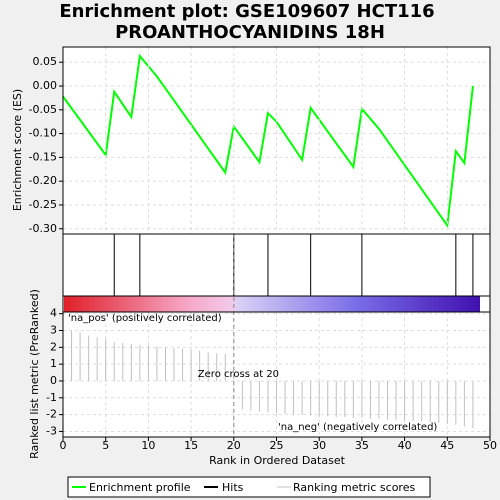  Describe the element at coordinates (249, 487) in the screenshot. I see `legend` at that location.